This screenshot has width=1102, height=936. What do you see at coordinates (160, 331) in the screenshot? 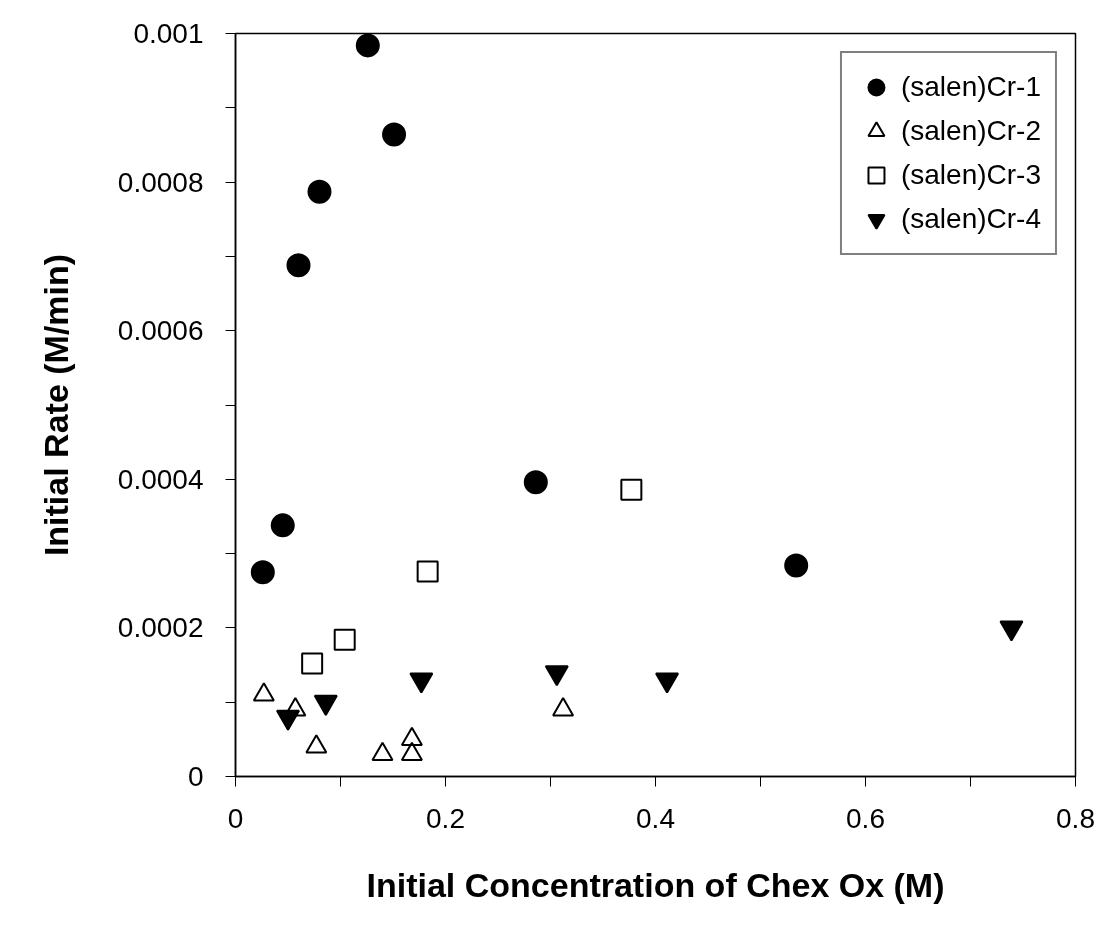
I see `y-tick-label: 0.0006` at bounding box center [160, 331].